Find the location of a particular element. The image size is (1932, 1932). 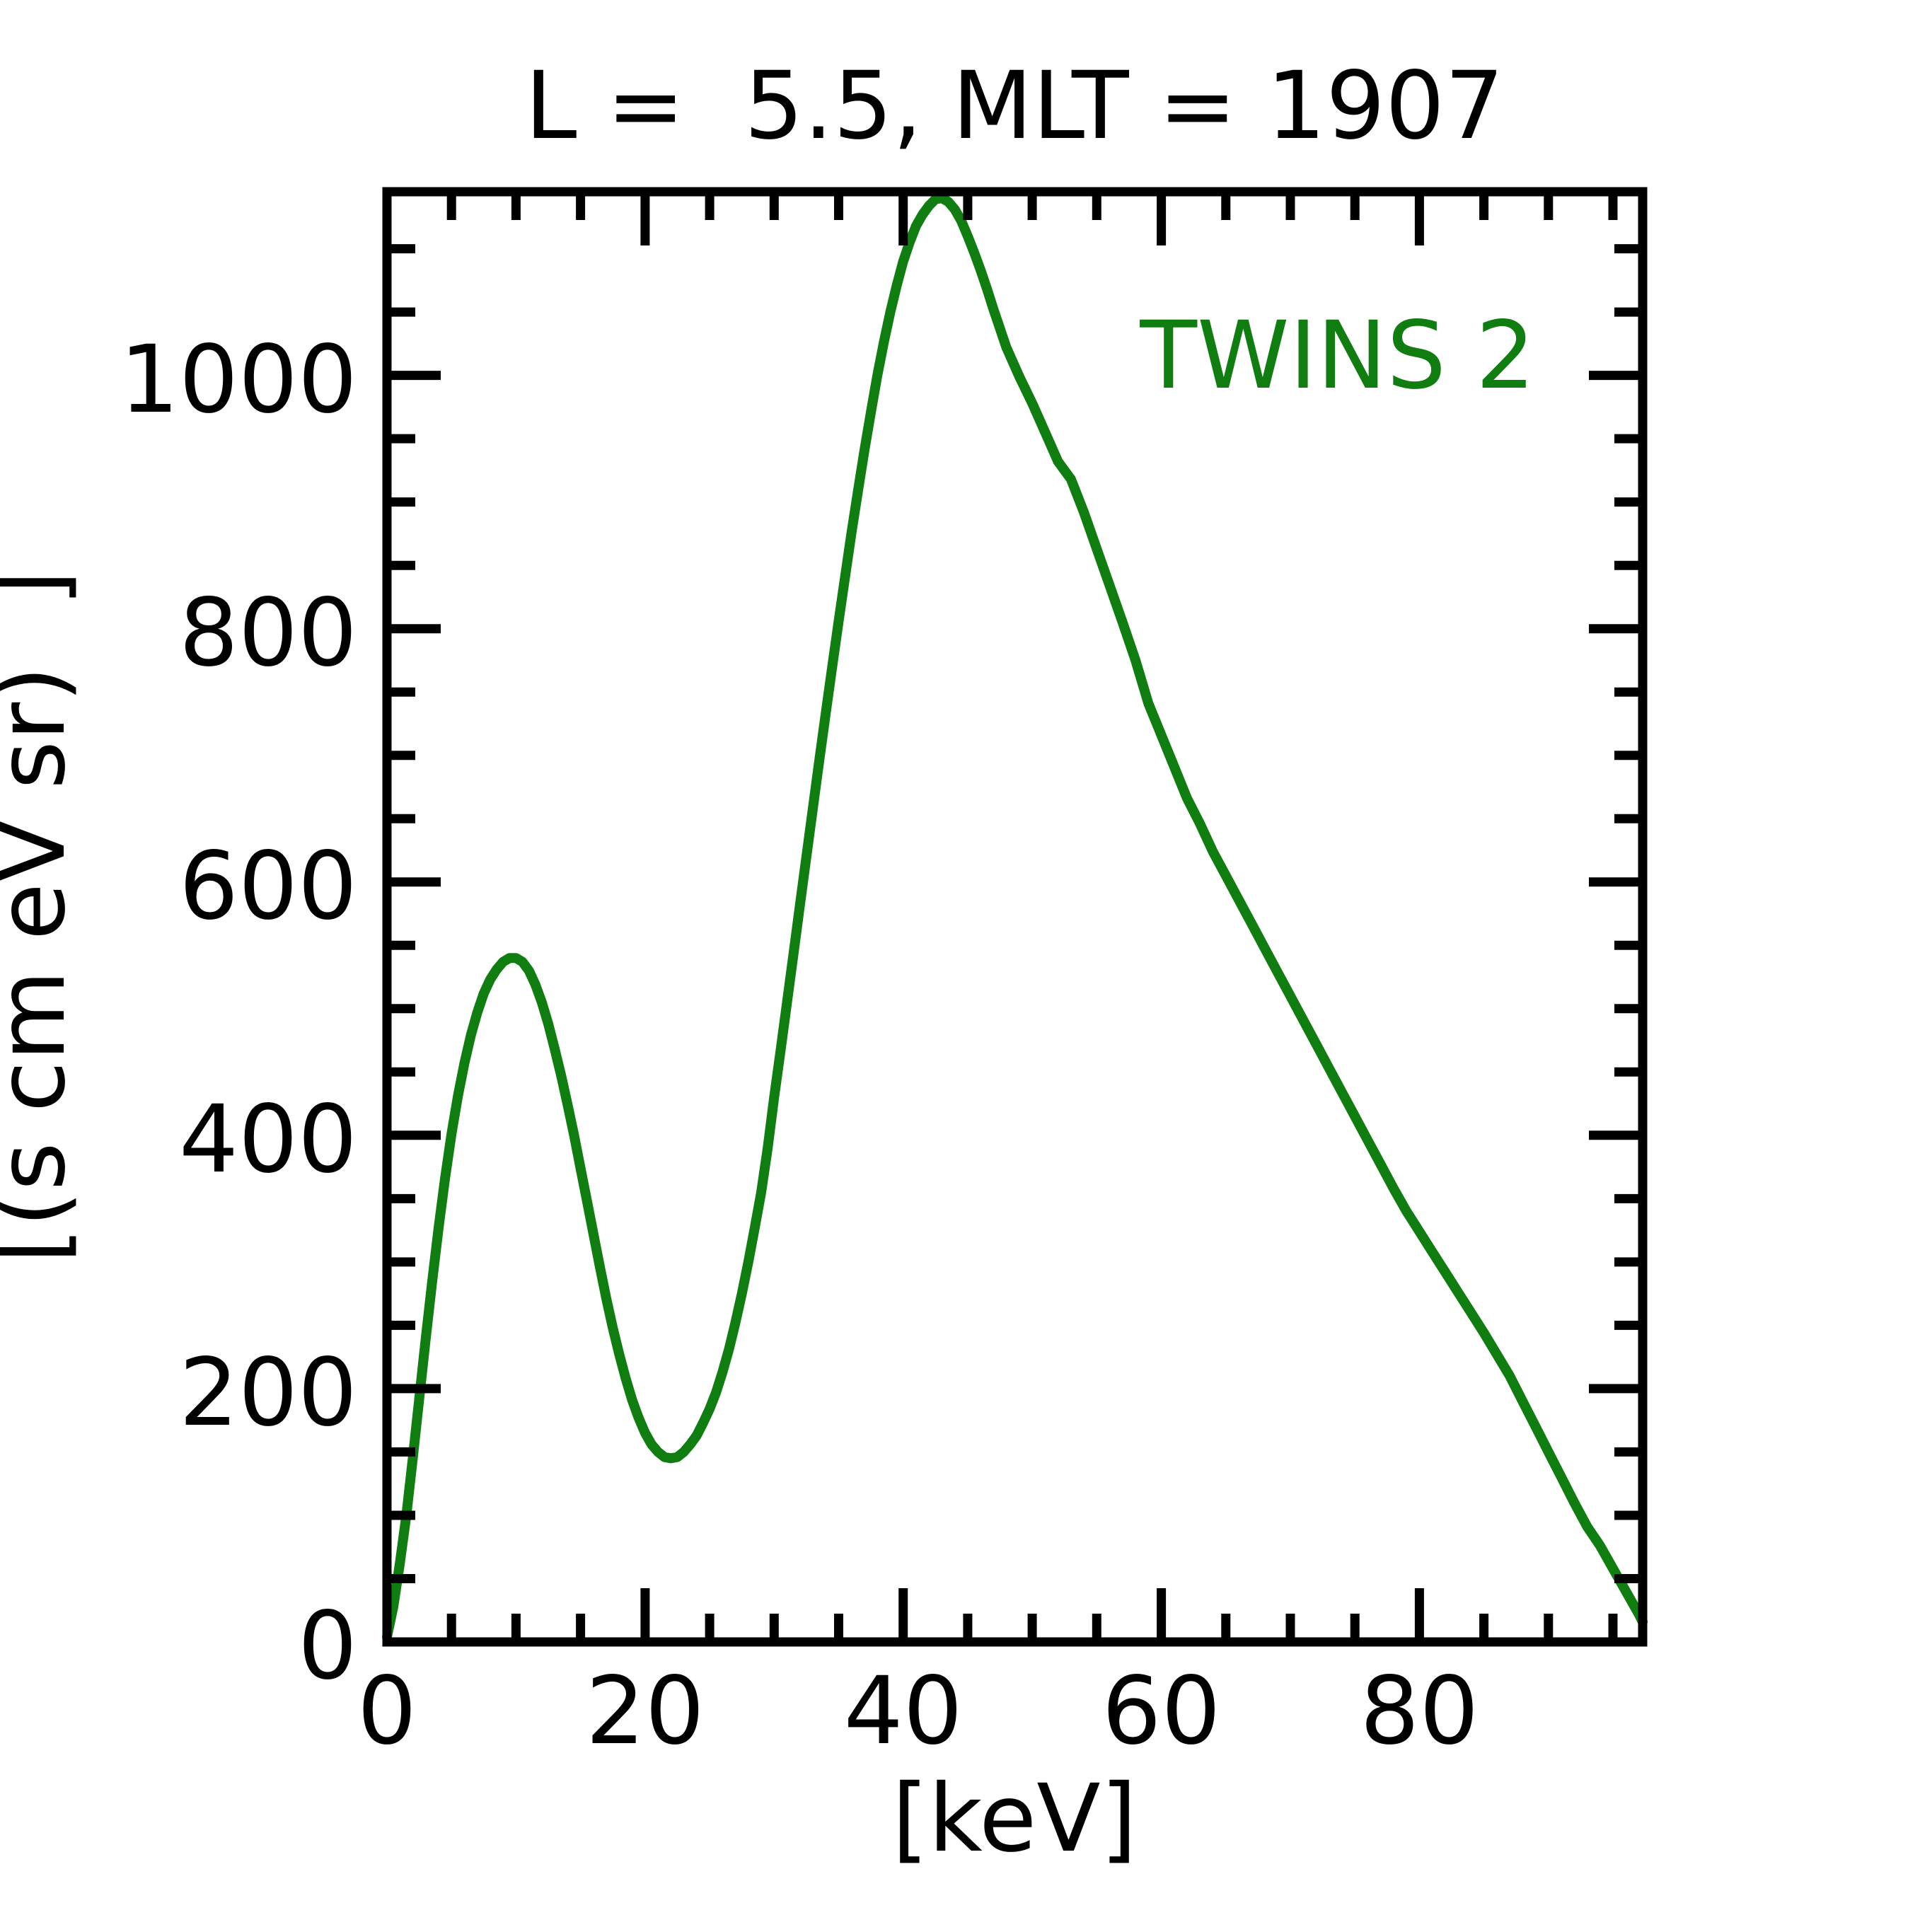

x-tick-label: 40 is located at coordinates (903, 1711).